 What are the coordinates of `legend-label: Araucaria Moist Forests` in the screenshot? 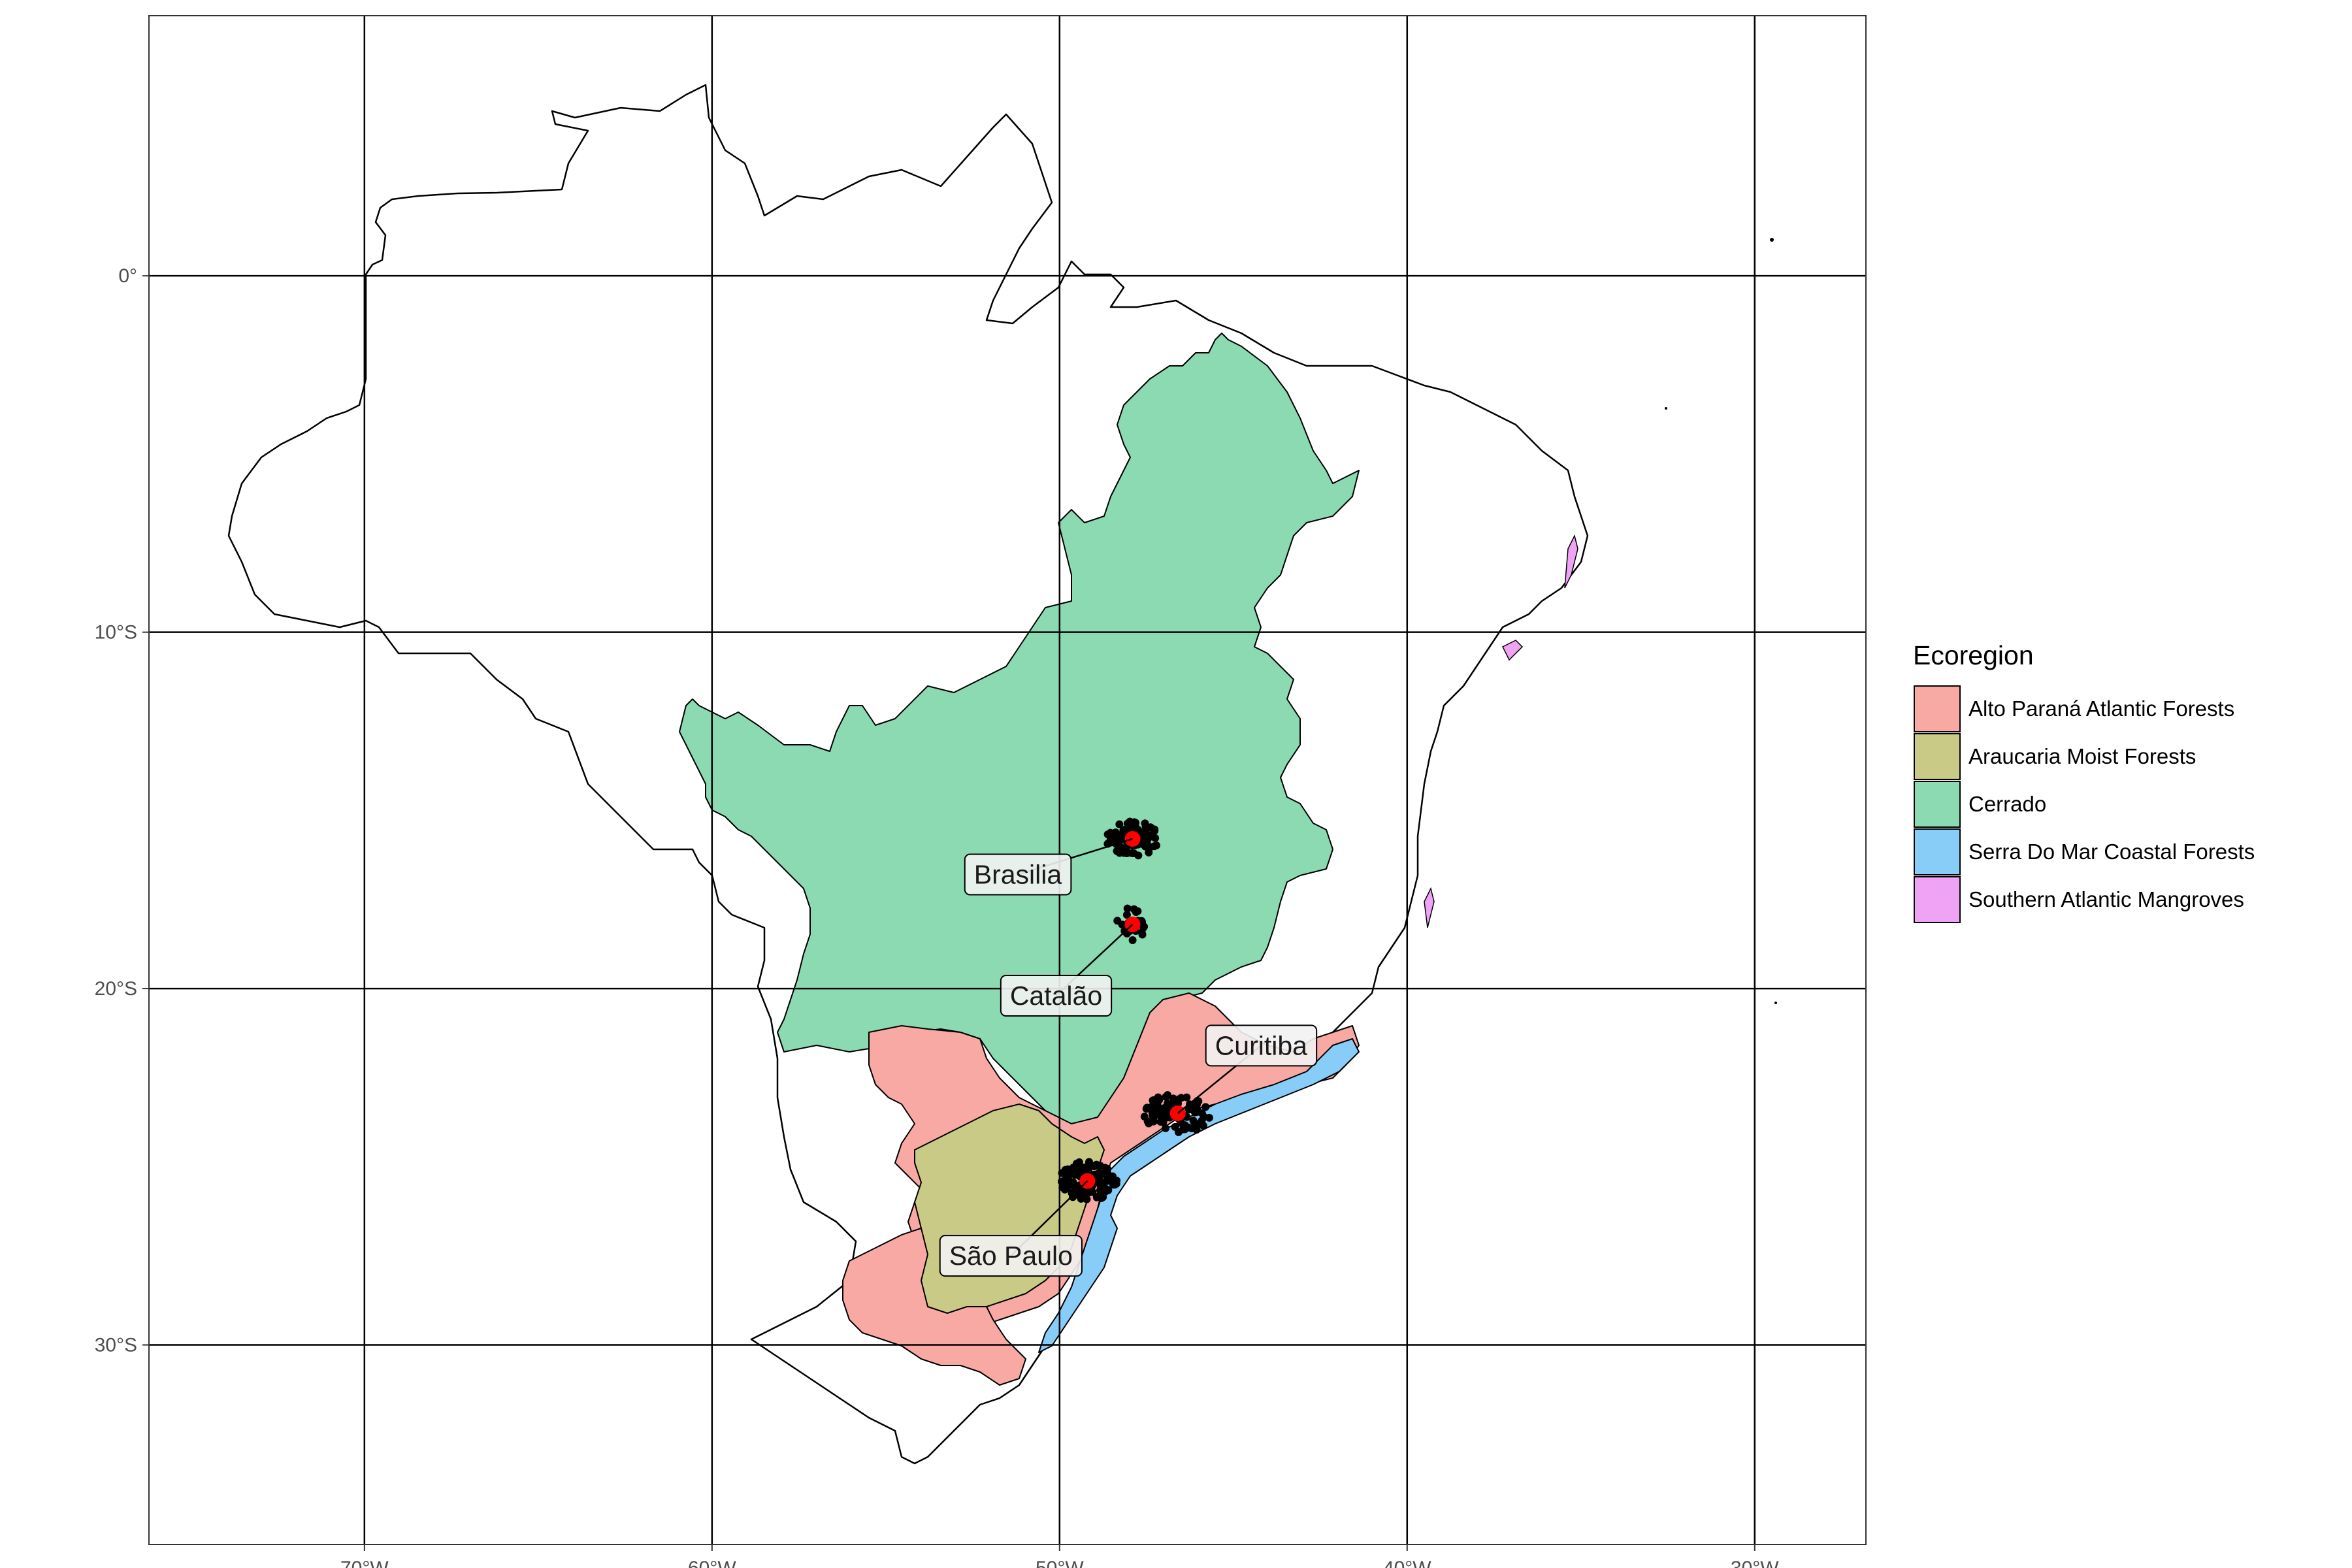 It's located at (2082, 756).